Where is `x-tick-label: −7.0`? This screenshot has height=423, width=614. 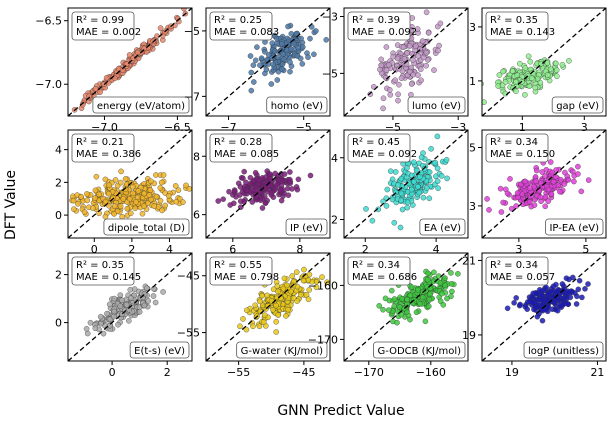 x-tick-label: −7.0 is located at coordinates (104, 127).